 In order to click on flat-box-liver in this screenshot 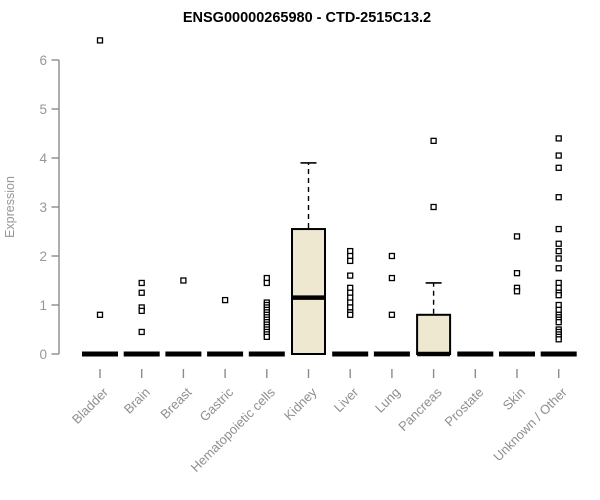, I will do `click(350, 354)`.